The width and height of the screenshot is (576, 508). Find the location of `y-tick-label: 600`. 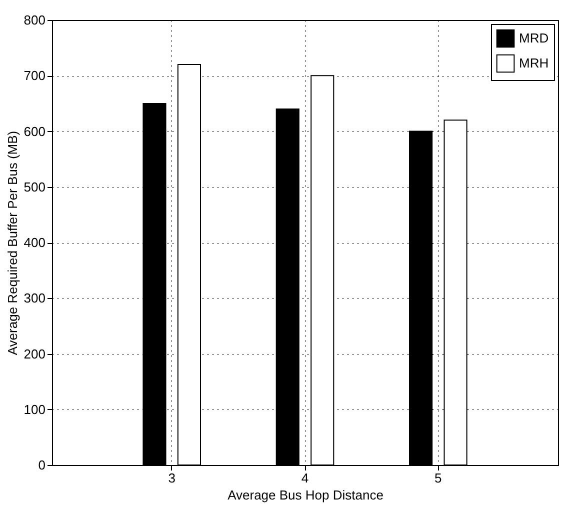

y-tick-label: 600 is located at coordinates (35, 131).